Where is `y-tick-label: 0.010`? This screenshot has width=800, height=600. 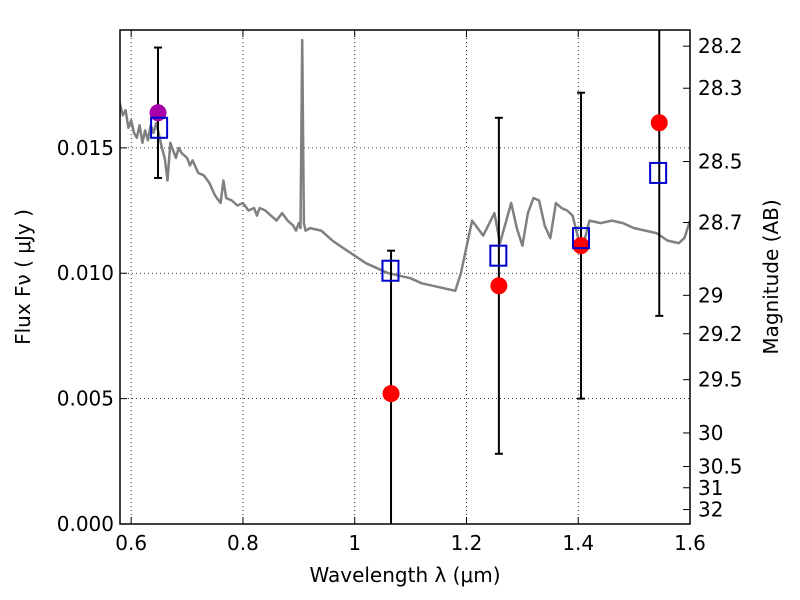
y-tick-label: 0.010 is located at coordinates (85, 273).